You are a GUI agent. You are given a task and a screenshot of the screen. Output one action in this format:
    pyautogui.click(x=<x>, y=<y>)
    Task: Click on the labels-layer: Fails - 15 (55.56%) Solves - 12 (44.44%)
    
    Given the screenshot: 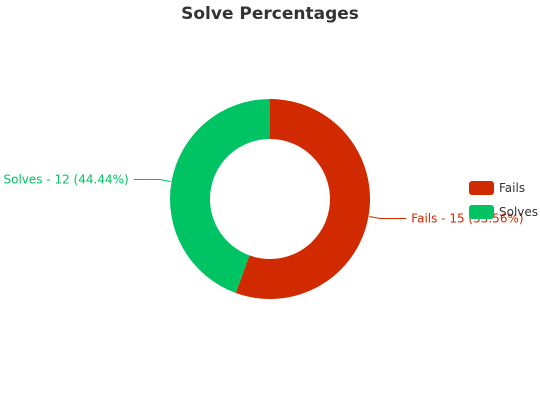 What is the action you would take?
    pyautogui.click(x=263, y=199)
    